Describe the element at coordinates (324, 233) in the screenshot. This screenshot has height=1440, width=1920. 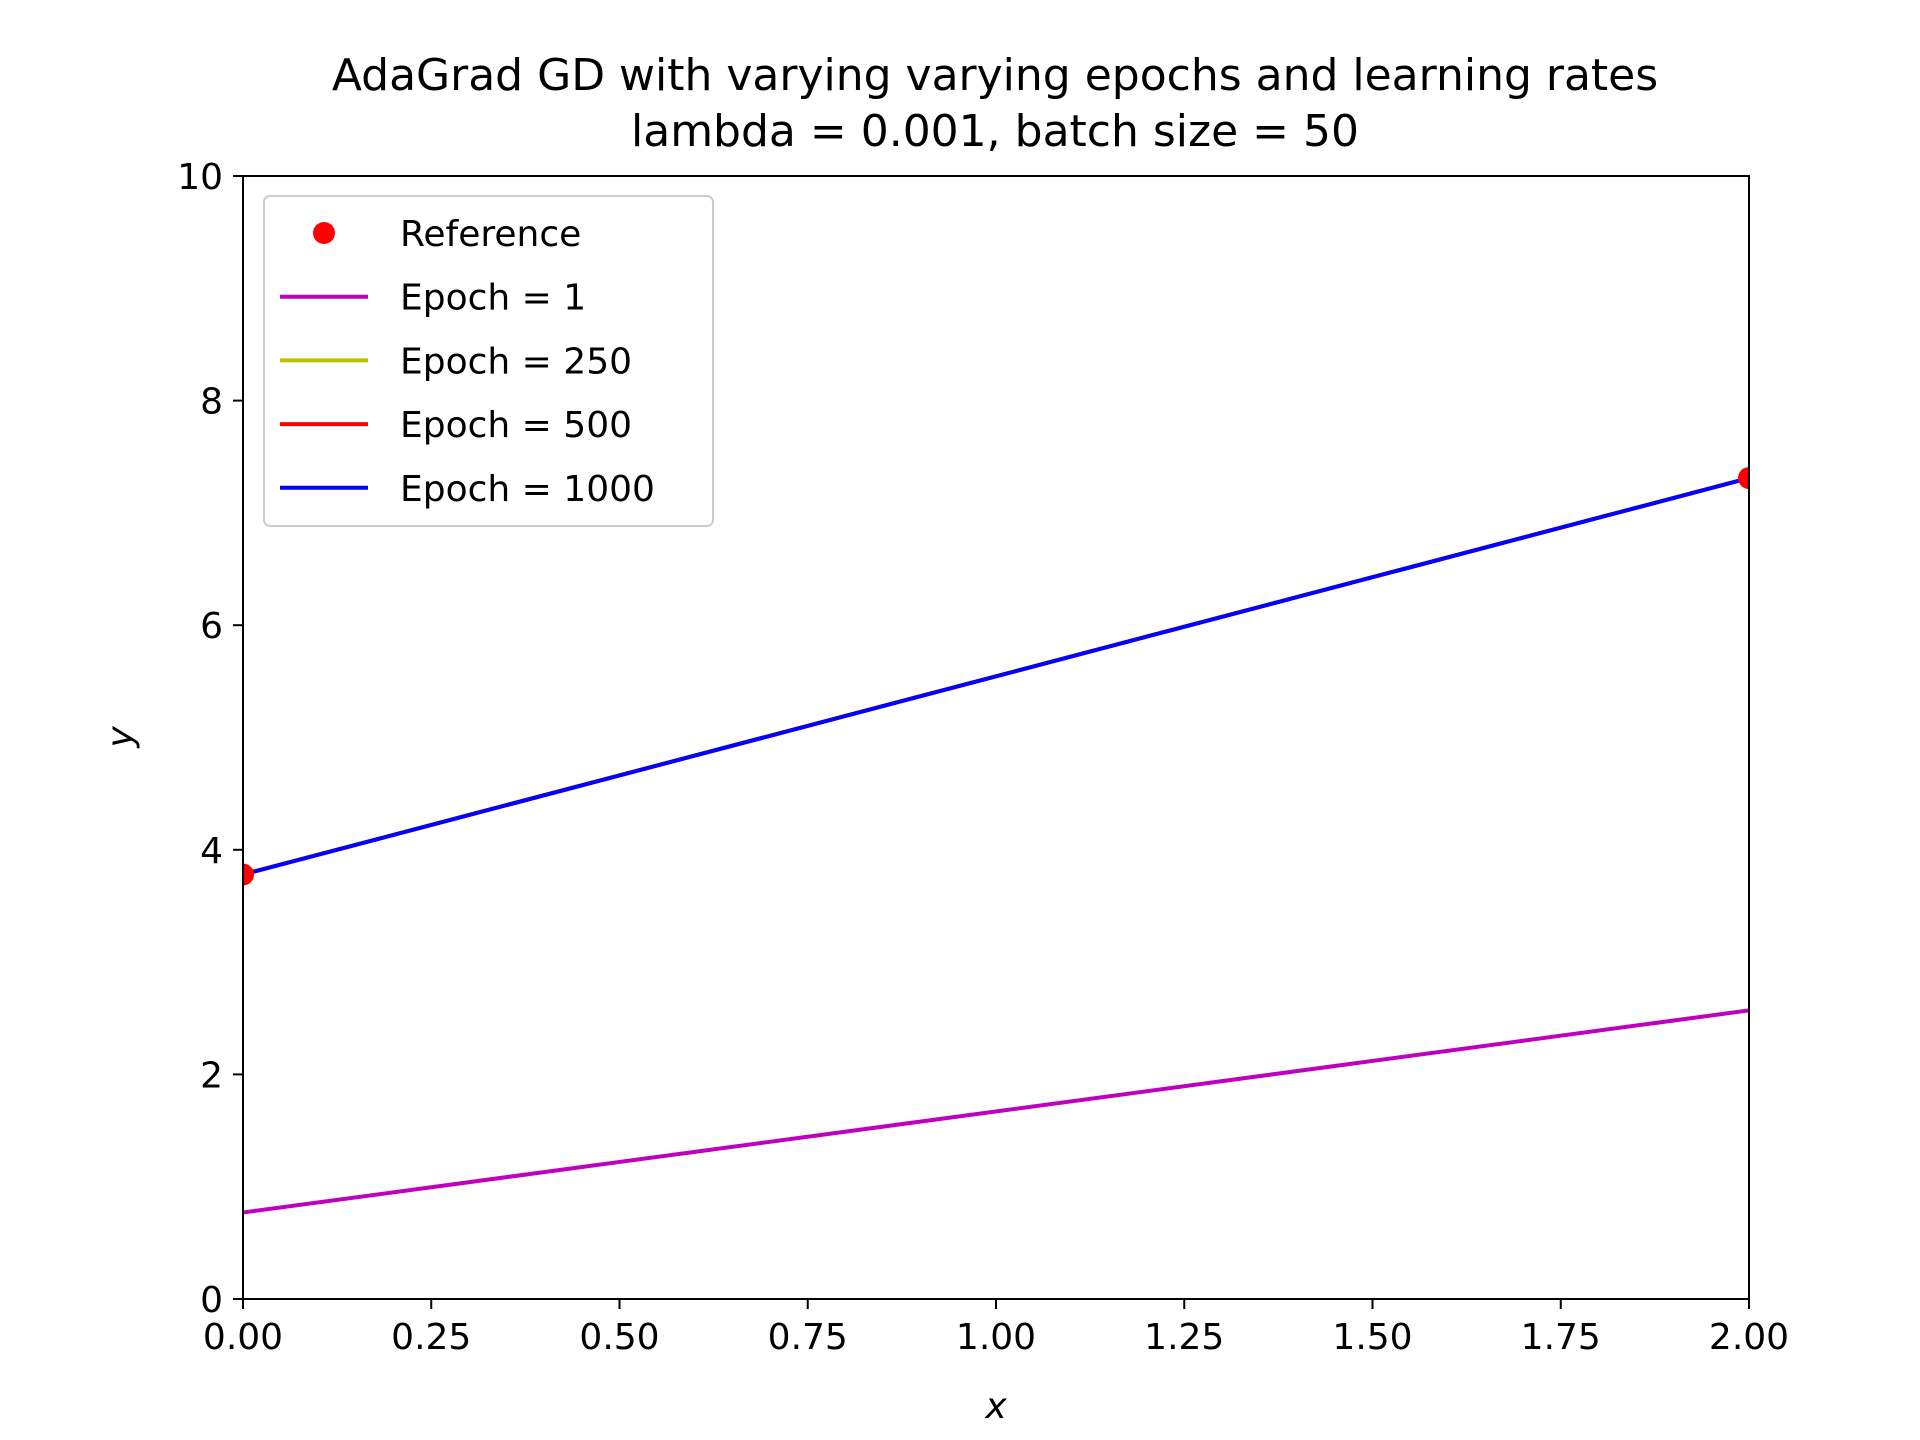
I see `legend-marker` at that location.